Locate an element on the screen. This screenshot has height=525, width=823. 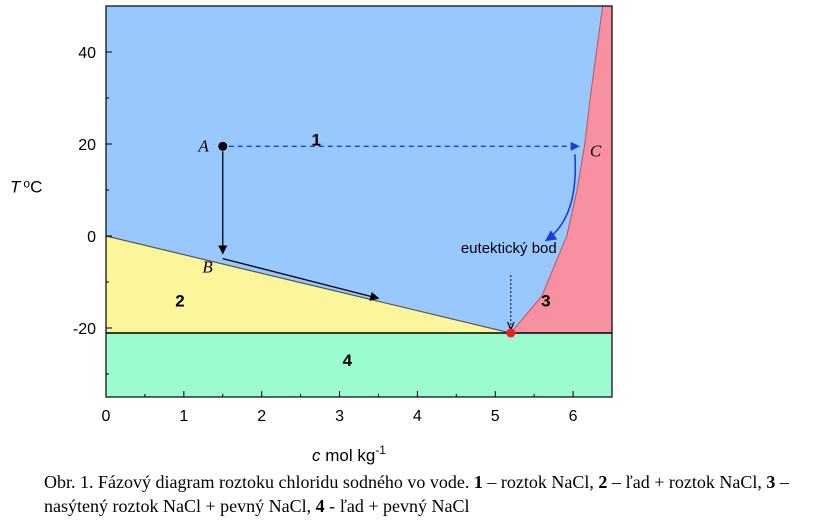
x-axis-label: c mol kg-1 is located at coordinates (349, 454).